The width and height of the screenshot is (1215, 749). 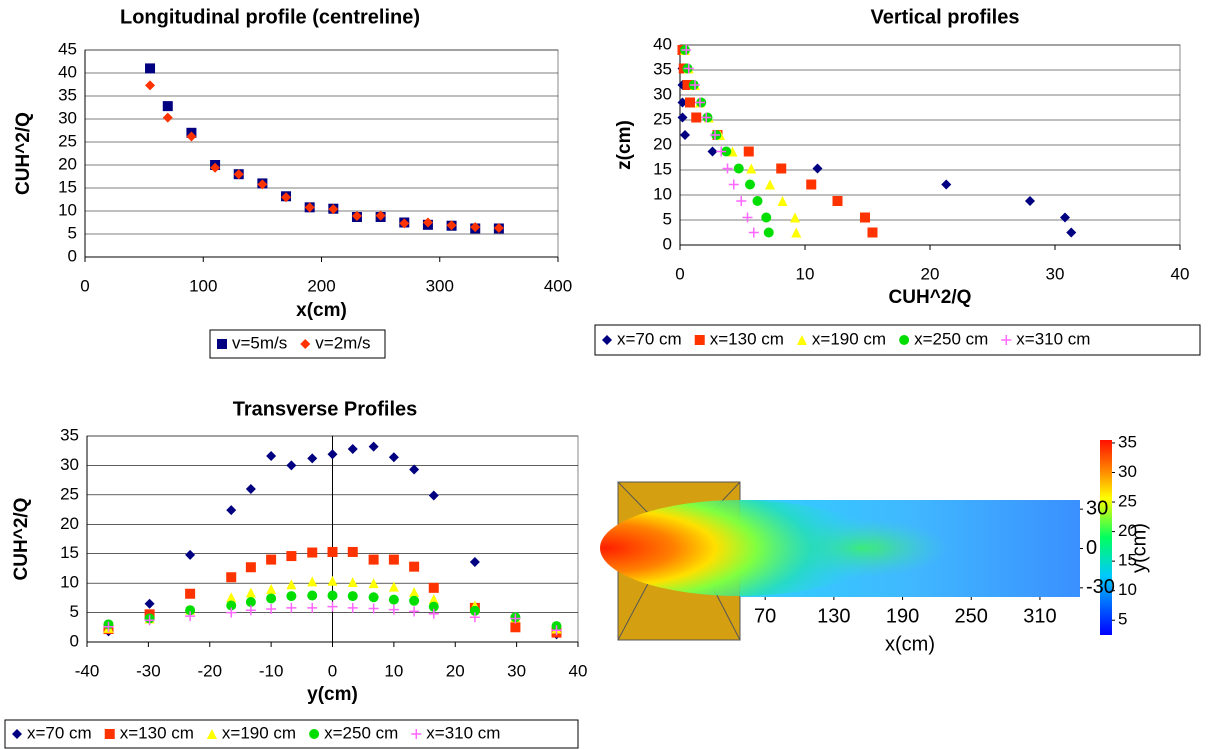 What do you see at coordinates (971, 616) in the screenshot?
I see `x-tick-label: 250` at bounding box center [971, 616].